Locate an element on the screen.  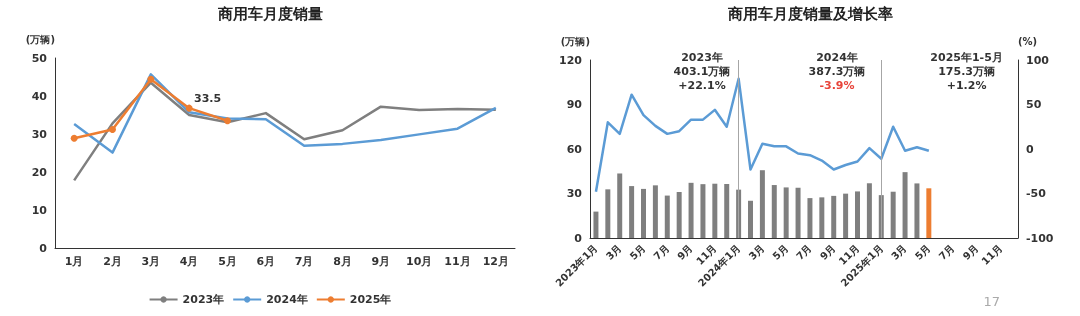
y2-tick-label: 0 is located at coordinates (1030, 149).